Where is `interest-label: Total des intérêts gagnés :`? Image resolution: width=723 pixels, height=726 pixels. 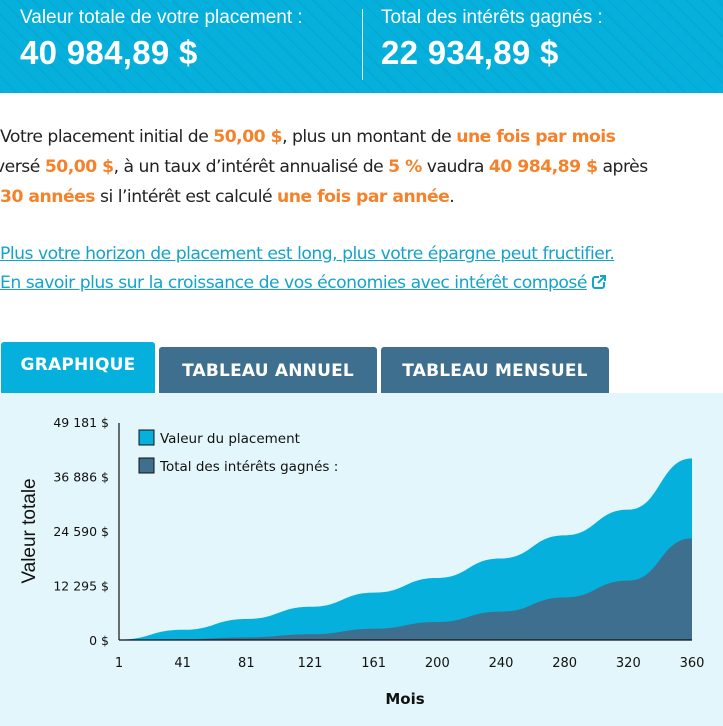 interest-label: Total des intérêts gagnés : is located at coordinates (492, 17).